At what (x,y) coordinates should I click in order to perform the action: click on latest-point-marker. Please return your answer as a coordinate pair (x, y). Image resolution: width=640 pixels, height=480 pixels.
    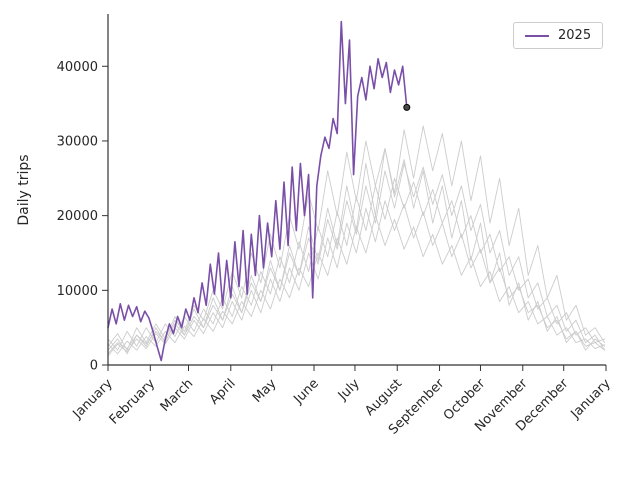
    Looking at the image, I should click on (407, 107).